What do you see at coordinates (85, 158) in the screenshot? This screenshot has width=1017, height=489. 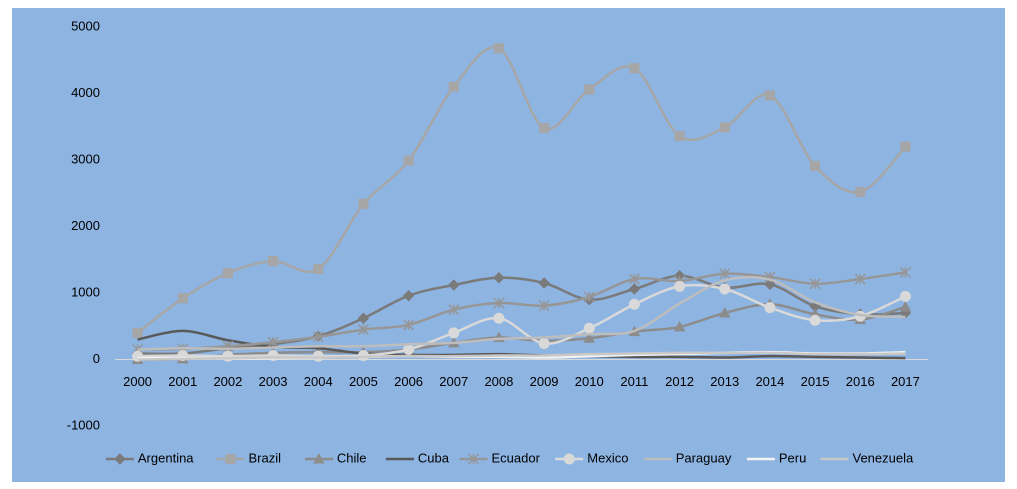 I see `y-tick-label: 3000` at bounding box center [85, 158].